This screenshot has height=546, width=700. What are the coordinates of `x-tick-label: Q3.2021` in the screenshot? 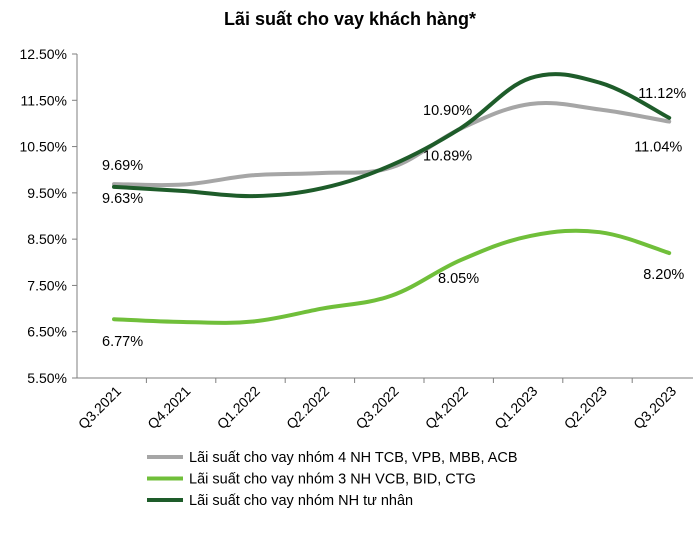 It's located at (99, 407).